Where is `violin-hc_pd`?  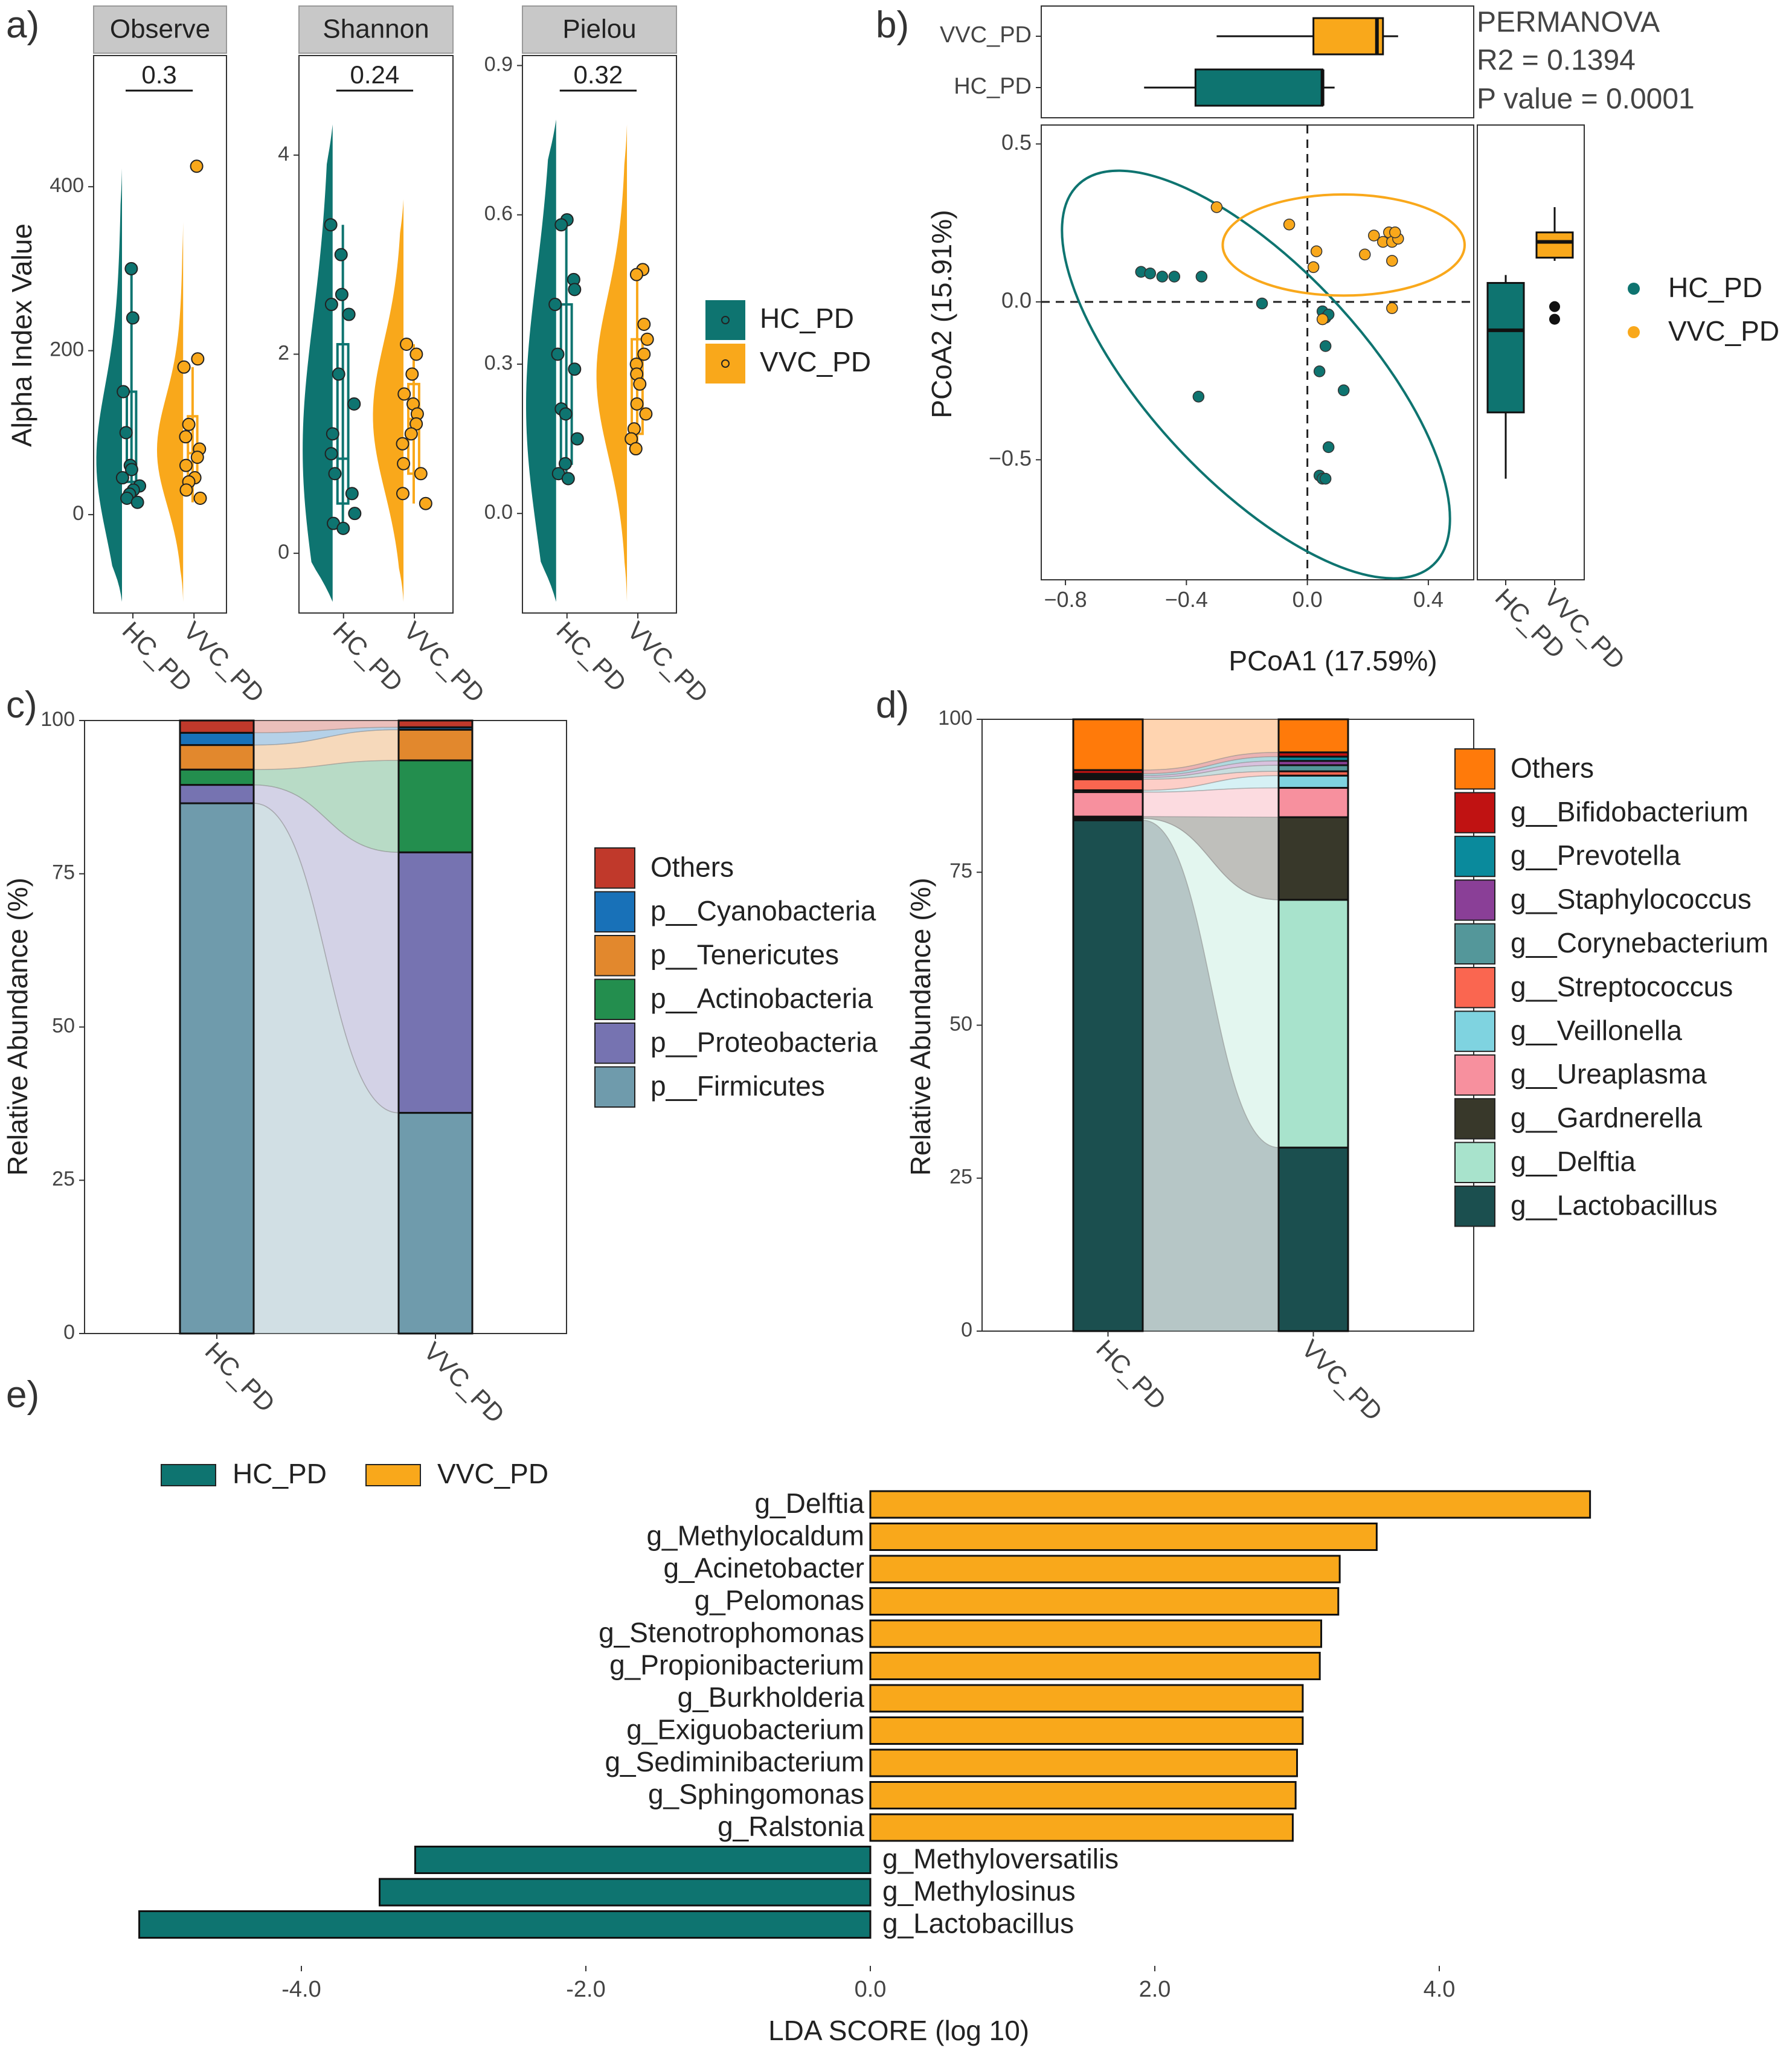
violin-hc_pd is located at coordinates (109, 385).